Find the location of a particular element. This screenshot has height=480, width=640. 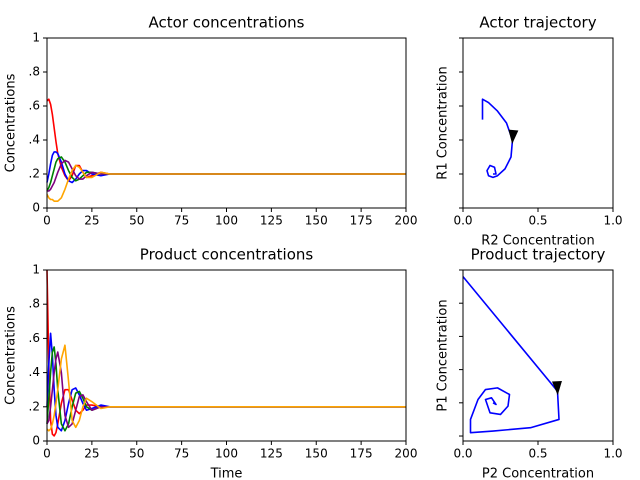

subplot-title: Product trajectory is located at coordinates (538, 255).